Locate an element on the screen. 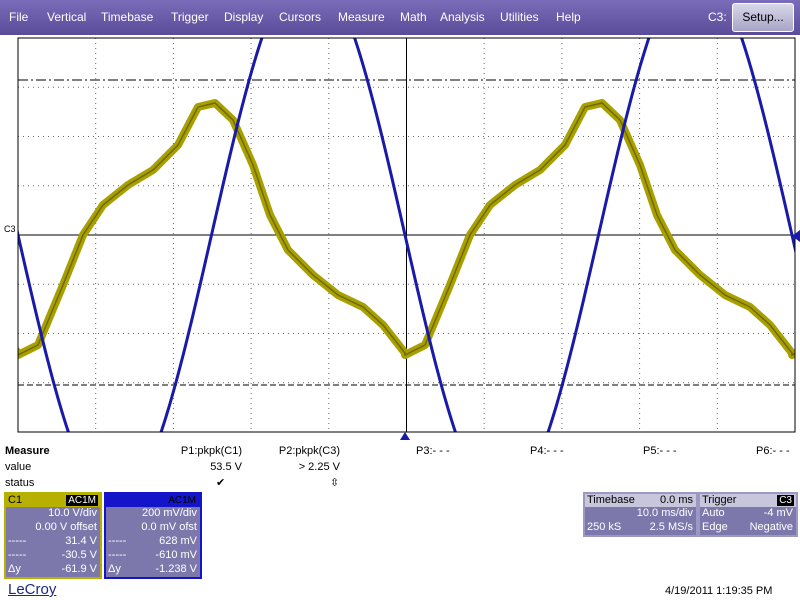 The image size is (800, 600). menu-item: Vertical is located at coordinates (67, 17).